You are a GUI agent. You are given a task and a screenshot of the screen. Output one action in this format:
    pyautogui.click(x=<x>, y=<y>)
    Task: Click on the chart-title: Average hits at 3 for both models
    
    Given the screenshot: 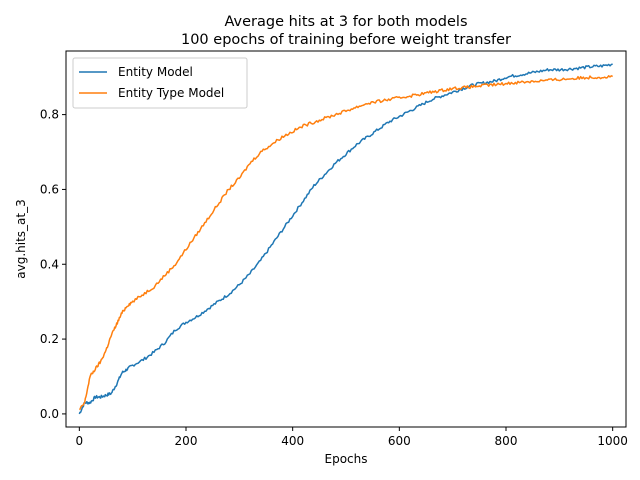 What is the action you would take?
    pyautogui.click(x=345, y=22)
    